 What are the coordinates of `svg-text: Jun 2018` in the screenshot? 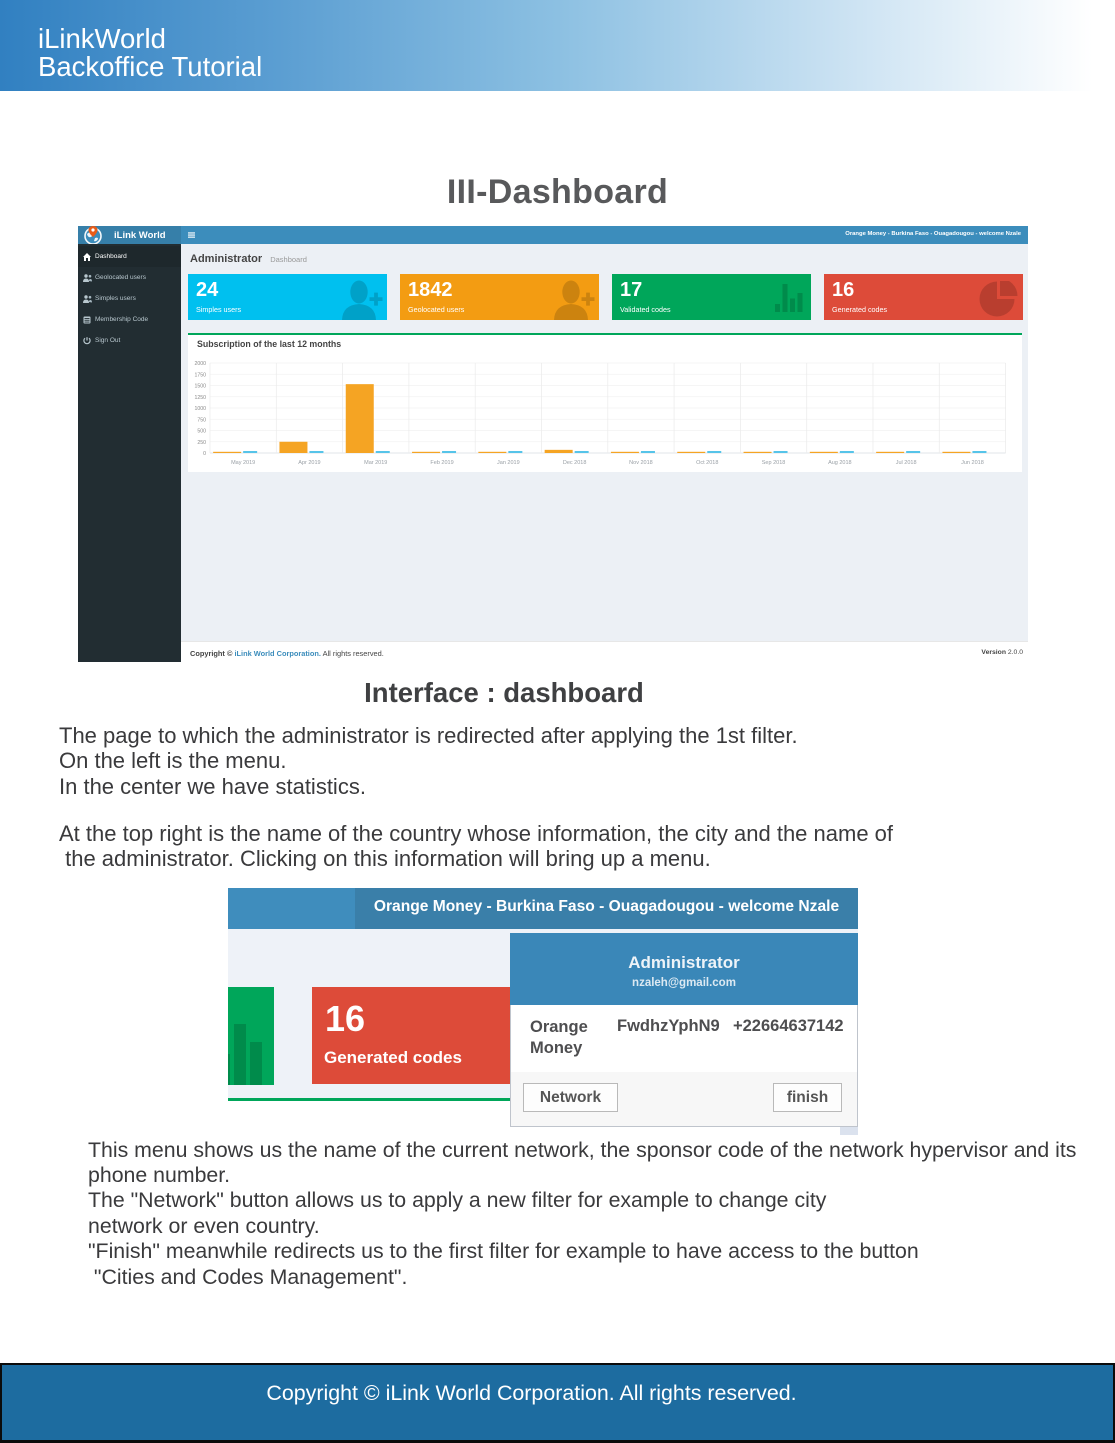 It's located at (972, 463).